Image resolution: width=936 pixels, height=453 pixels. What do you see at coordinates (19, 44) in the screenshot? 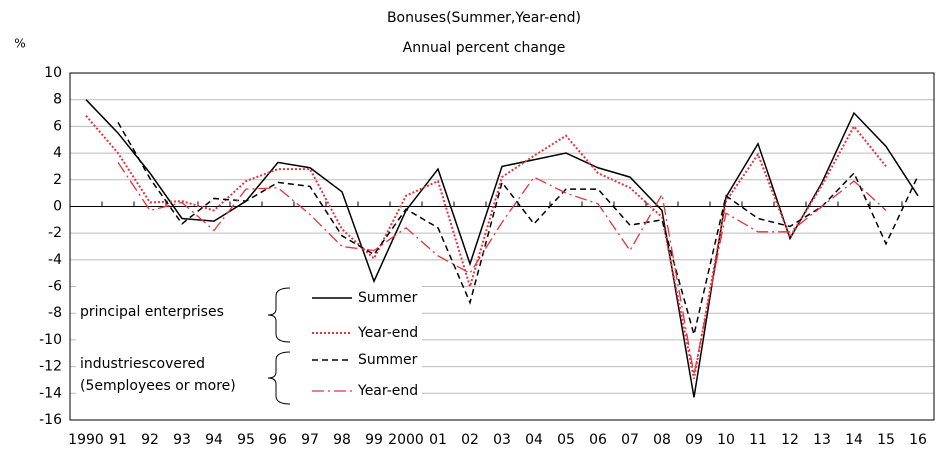
I see `y-axis-label: %` at bounding box center [19, 44].